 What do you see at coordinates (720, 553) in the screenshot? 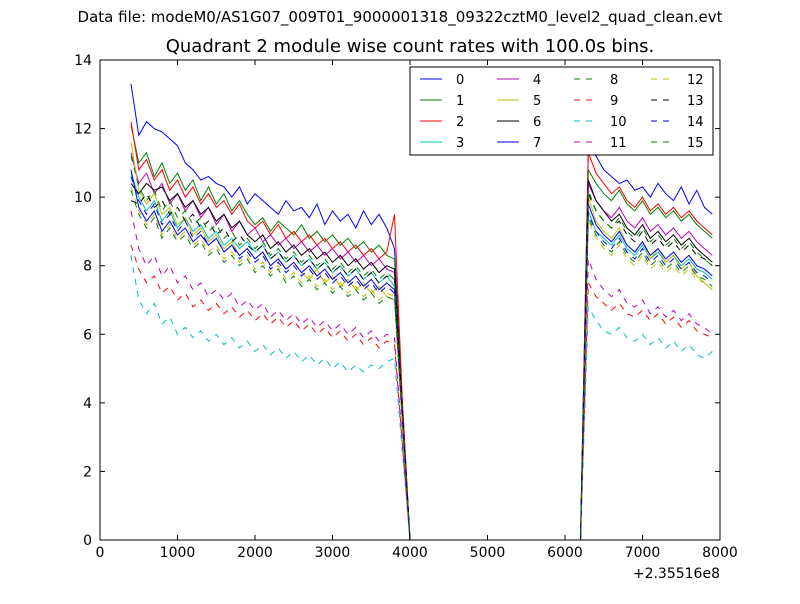
I see `x-tick-label-8000: 8000` at bounding box center [720, 553].